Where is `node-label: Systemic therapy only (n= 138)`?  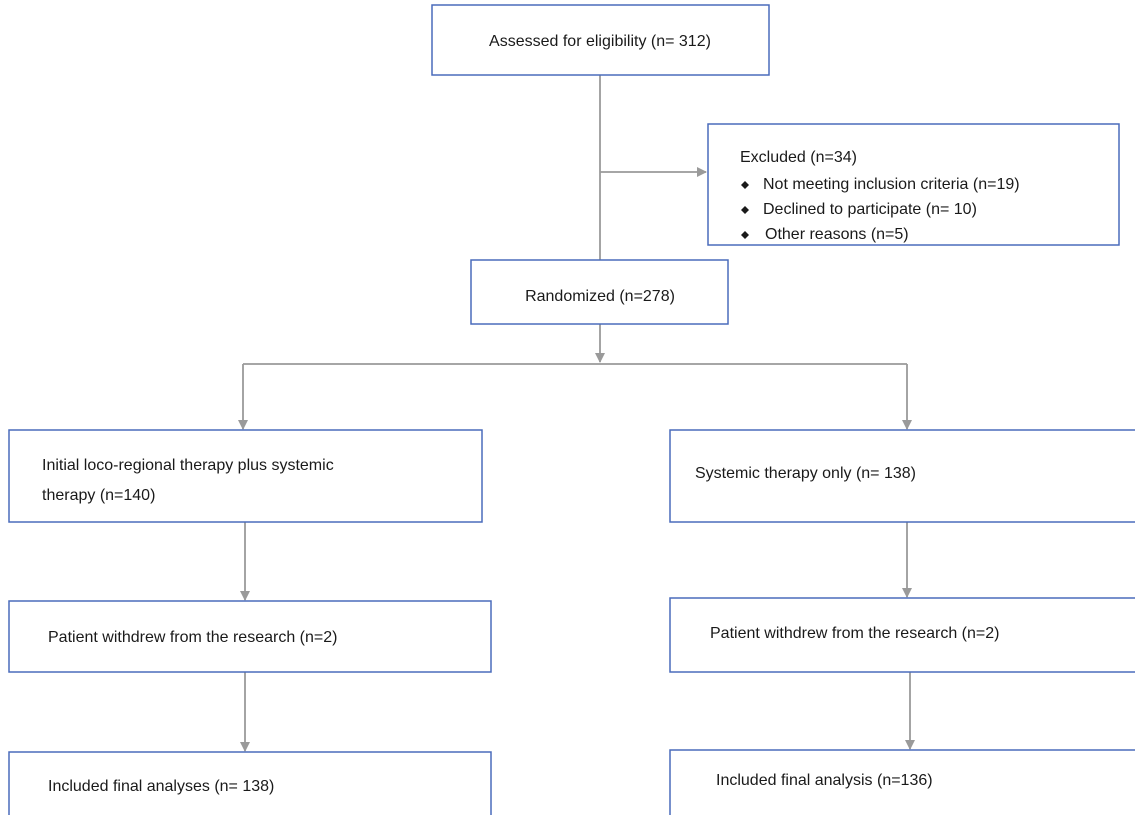 node-label: Systemic therapy only (n= 138) is located at coordinates (805, 473).